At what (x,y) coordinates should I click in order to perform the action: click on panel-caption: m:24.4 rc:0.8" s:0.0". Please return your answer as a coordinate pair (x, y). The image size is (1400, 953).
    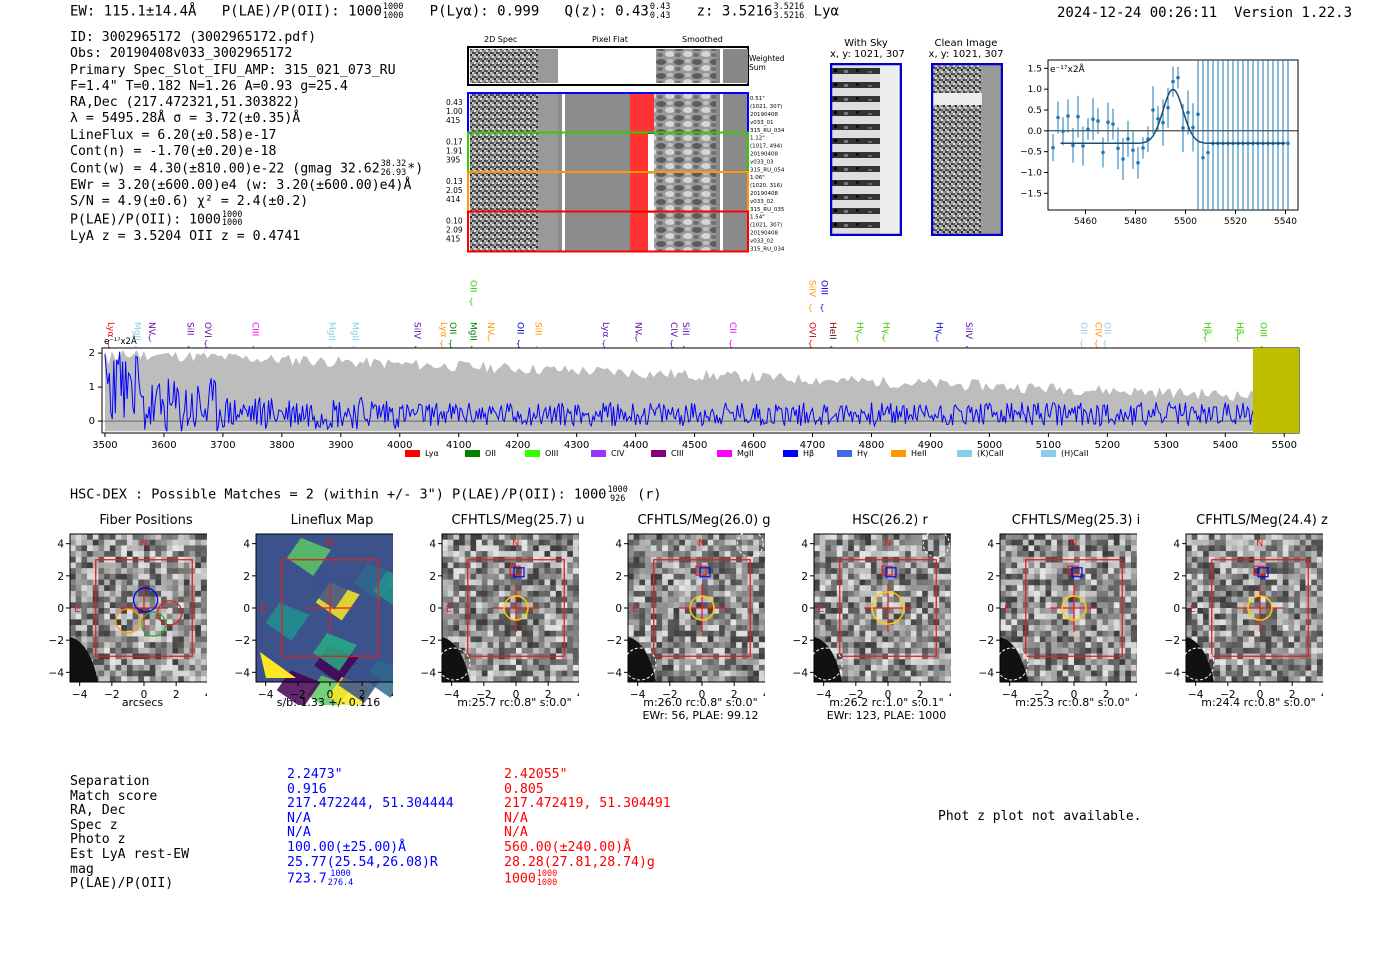
    Looking at the image, I should click on (1258, 702).